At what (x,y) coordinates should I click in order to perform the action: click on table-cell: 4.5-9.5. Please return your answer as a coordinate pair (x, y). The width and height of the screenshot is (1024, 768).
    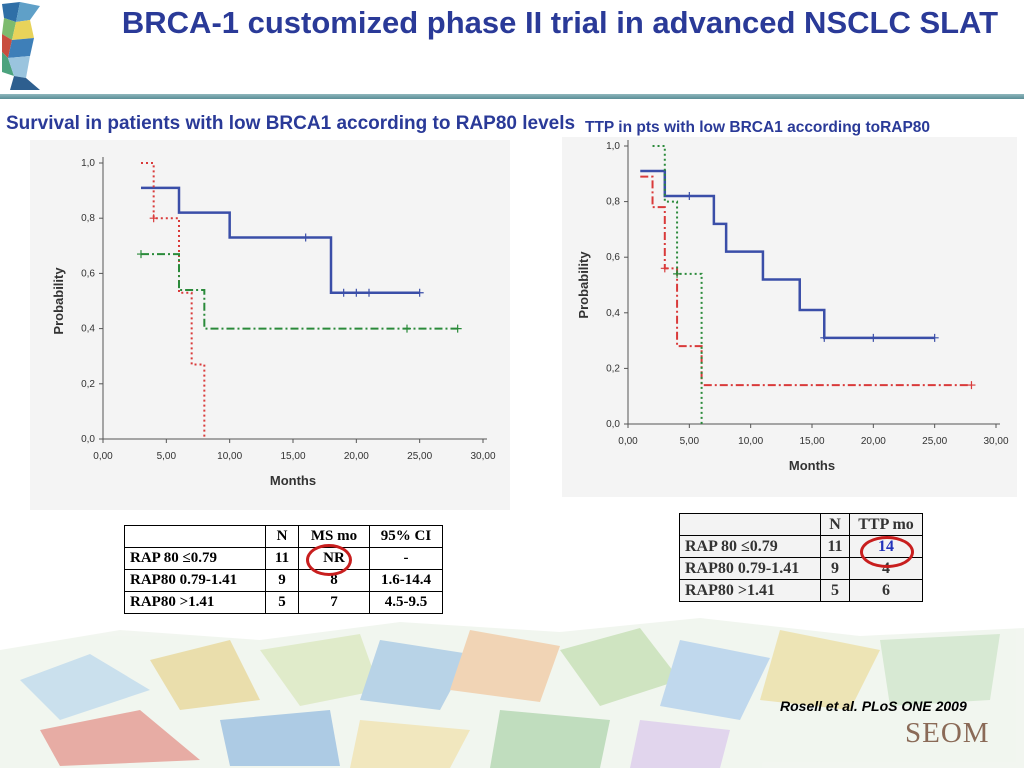
    Looking at the image, I should click on (406, 602).